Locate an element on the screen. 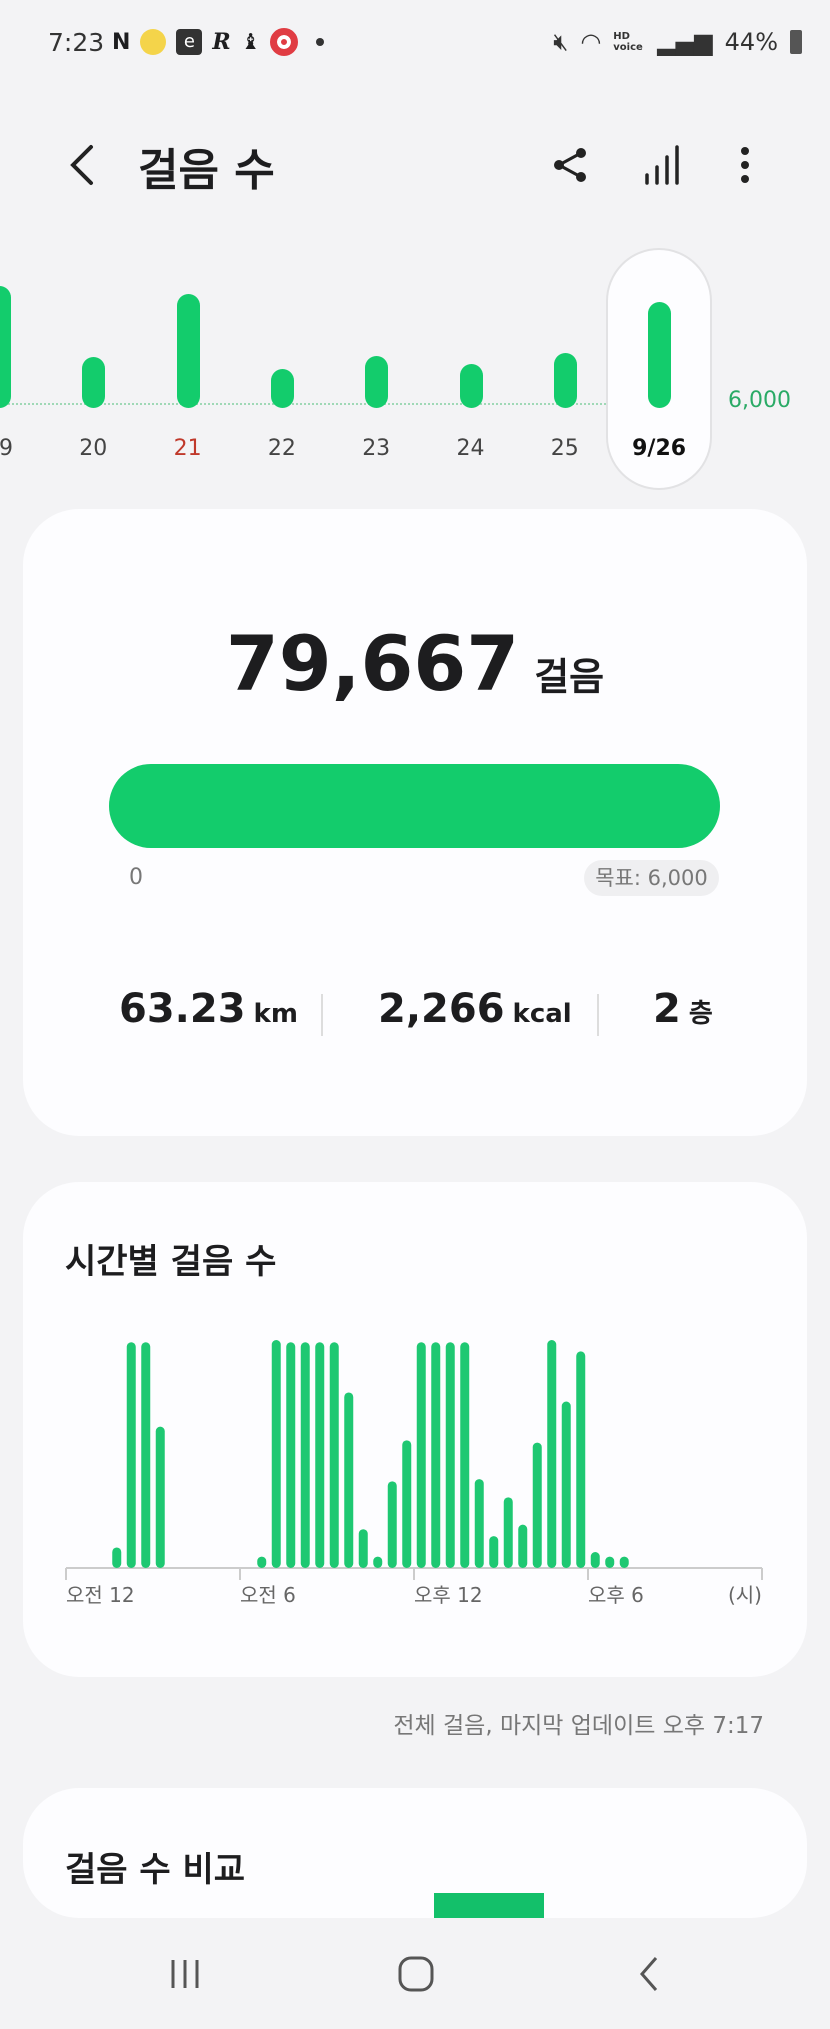 The height and width of the screenshot is (2029, 830). mute-icon: 🔇︎ is located at coordinates (561, 42).